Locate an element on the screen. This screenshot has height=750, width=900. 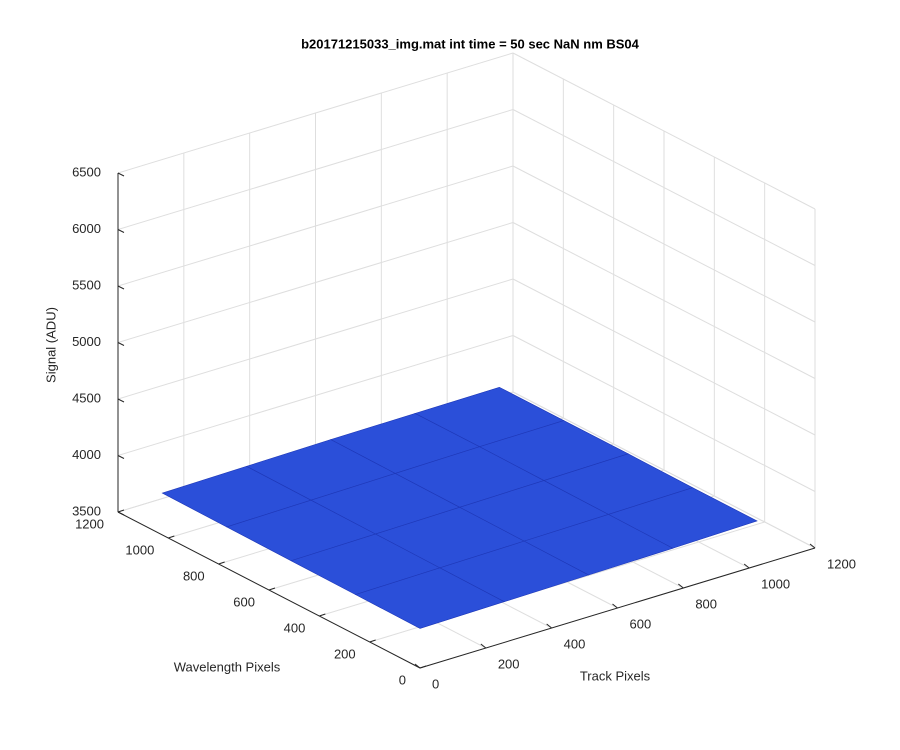
y-tick-label: 400 is located at coordinates (295, 627).